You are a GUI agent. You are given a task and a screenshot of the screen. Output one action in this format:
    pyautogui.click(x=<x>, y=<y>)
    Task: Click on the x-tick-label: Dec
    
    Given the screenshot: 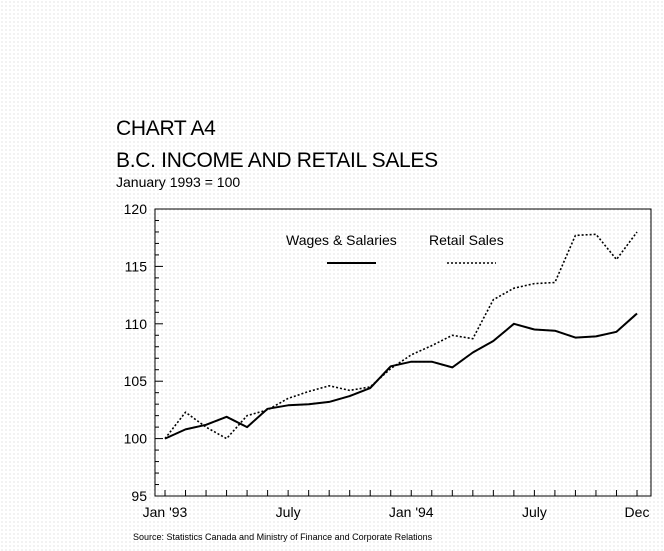 What is the action you would take?
    pyautogui.click(x=637, y=512)
    